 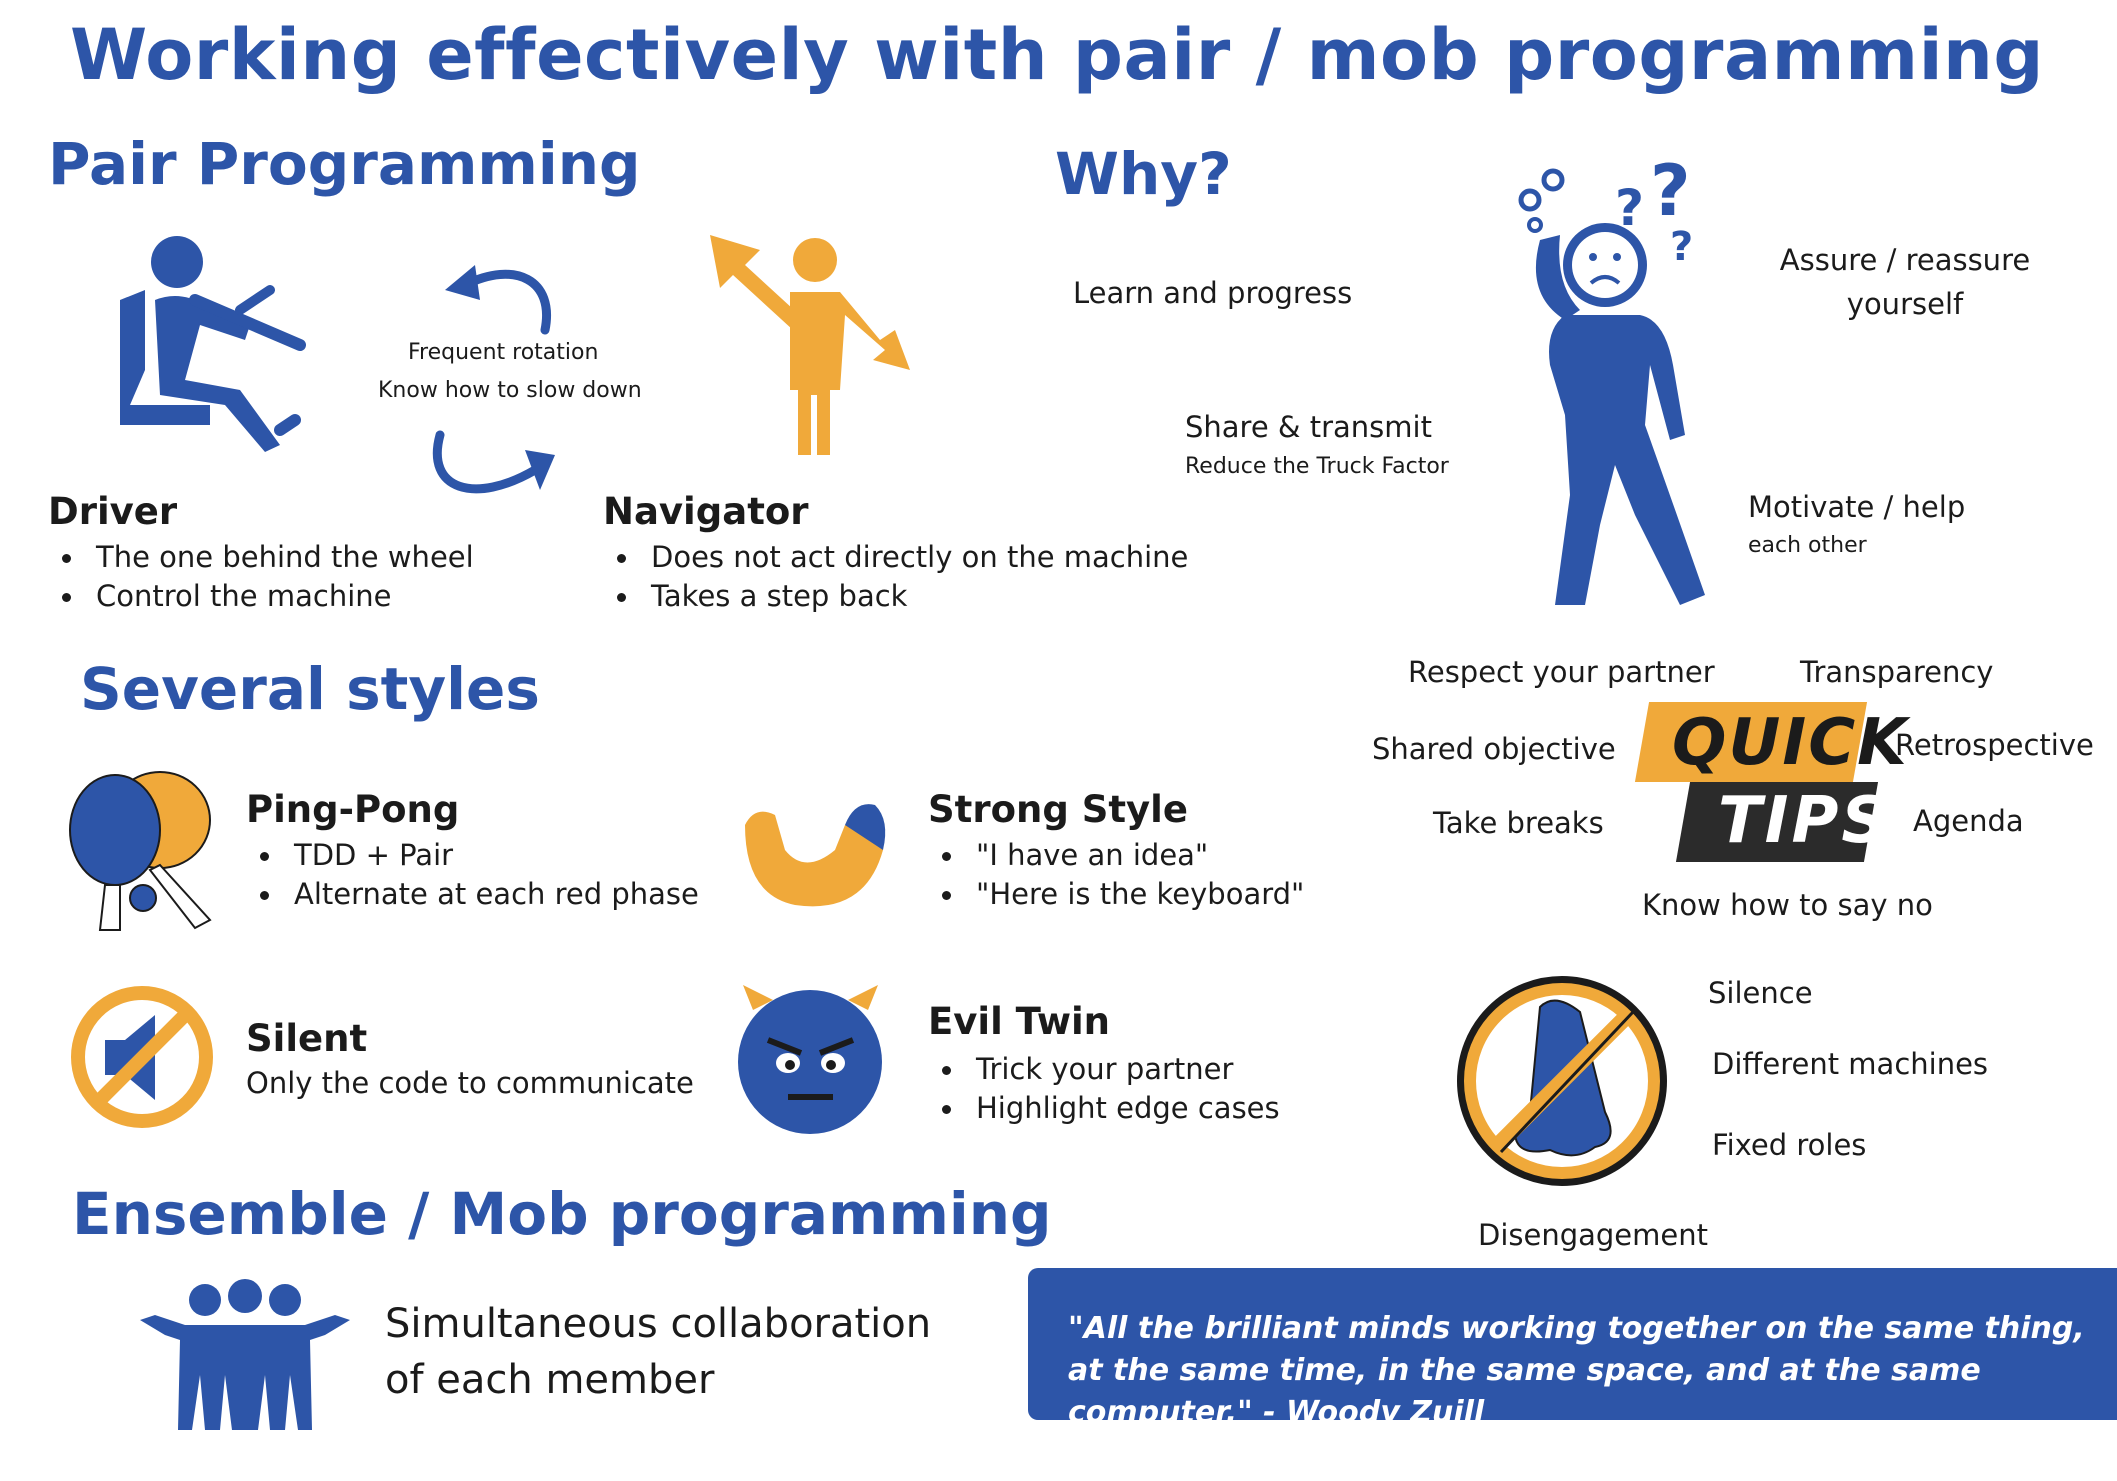 I want to click on strong-title: Strong Style, so click(x=1058, y=809).